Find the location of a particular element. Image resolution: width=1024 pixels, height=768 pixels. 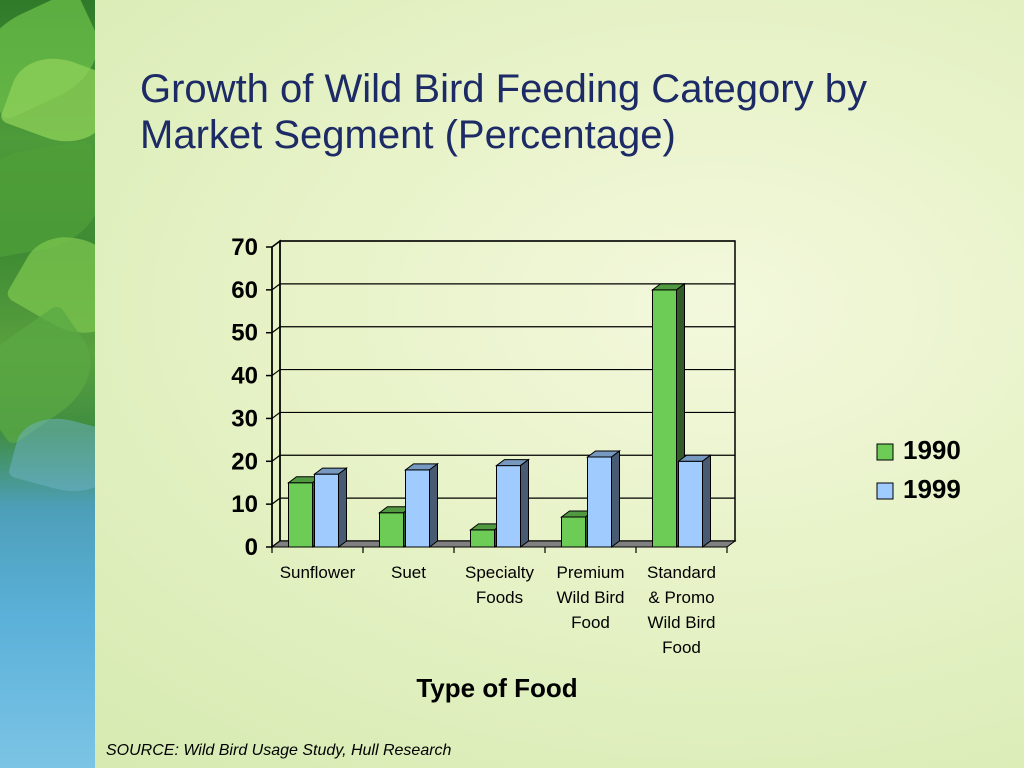

gridline is located at coordinates (503, 244).